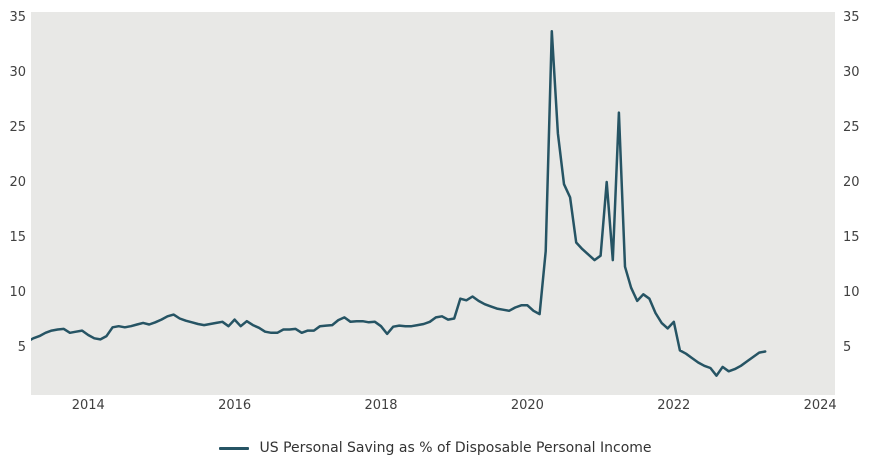 This screenshot has width=871, height=468. I want to click on x-tick-2022: 2022, so click(674, 405).